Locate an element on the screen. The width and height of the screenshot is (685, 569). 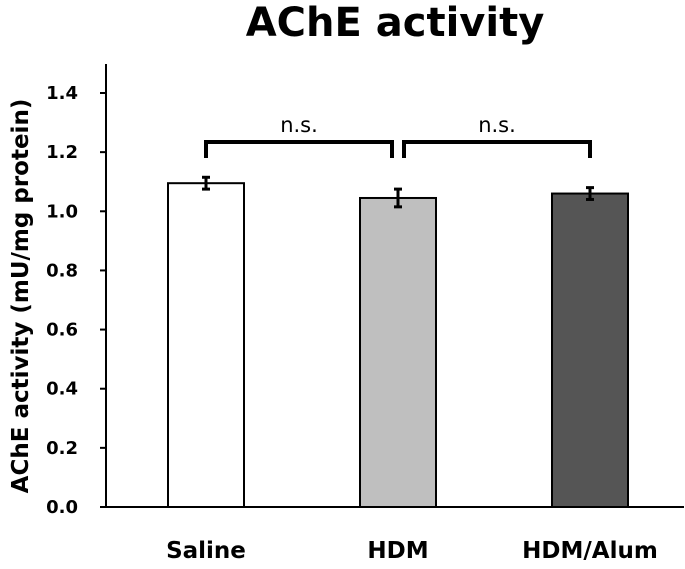
y-tick-label: 1.4 is located at coordinates (62, 93).